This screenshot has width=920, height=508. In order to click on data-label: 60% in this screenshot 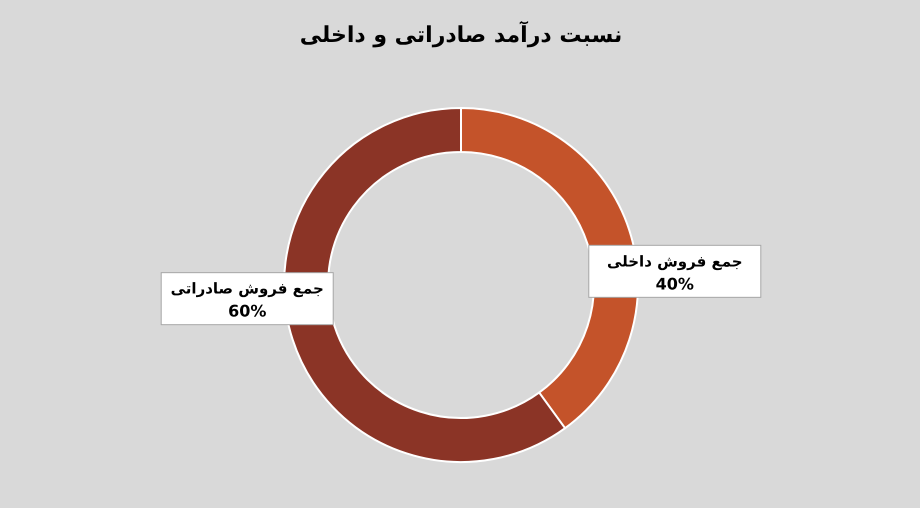, I will do `click(247, 311)`.